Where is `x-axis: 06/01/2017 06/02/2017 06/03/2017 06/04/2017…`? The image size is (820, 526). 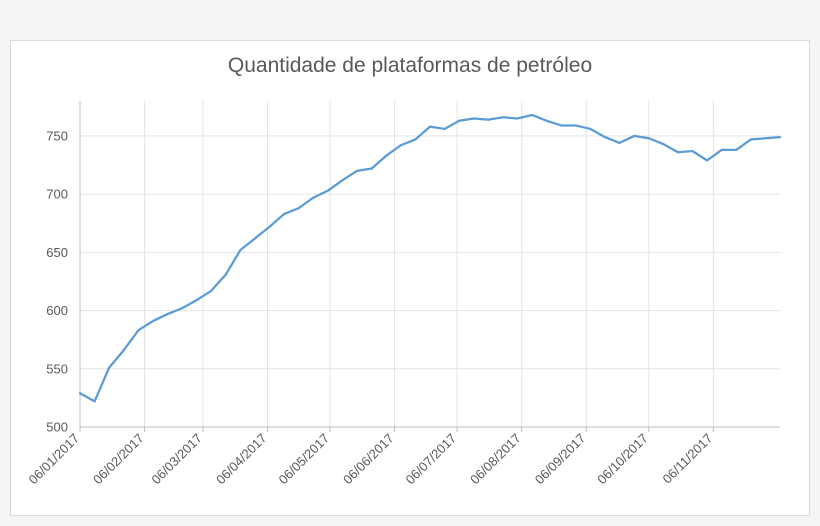
x-axis: 06/01/2017 06/02/2017 06/03/2017 06/04/2017… is located at coordinates (402, 457).